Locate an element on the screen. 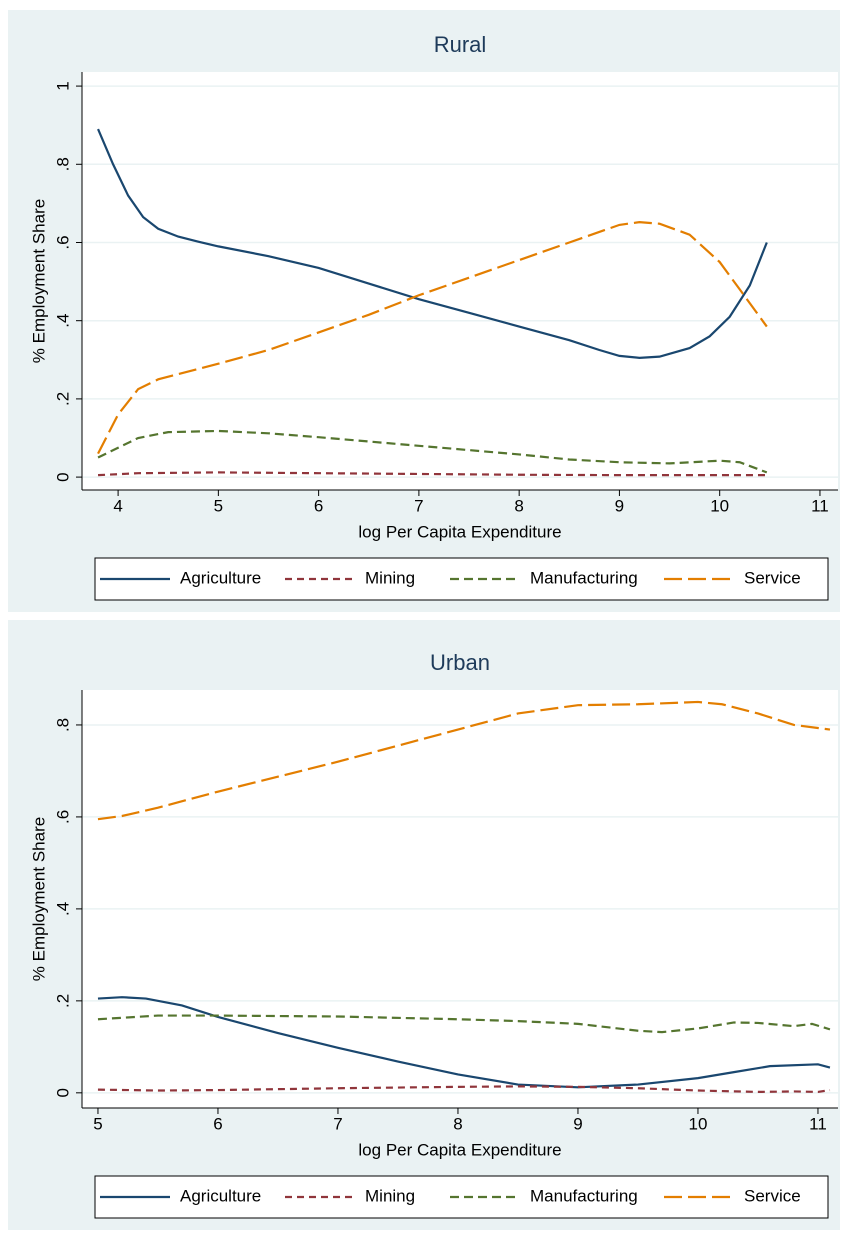 This screenshot has width=845, height=1236. x-tick-label: 4 is located at coordinates (117, 505).